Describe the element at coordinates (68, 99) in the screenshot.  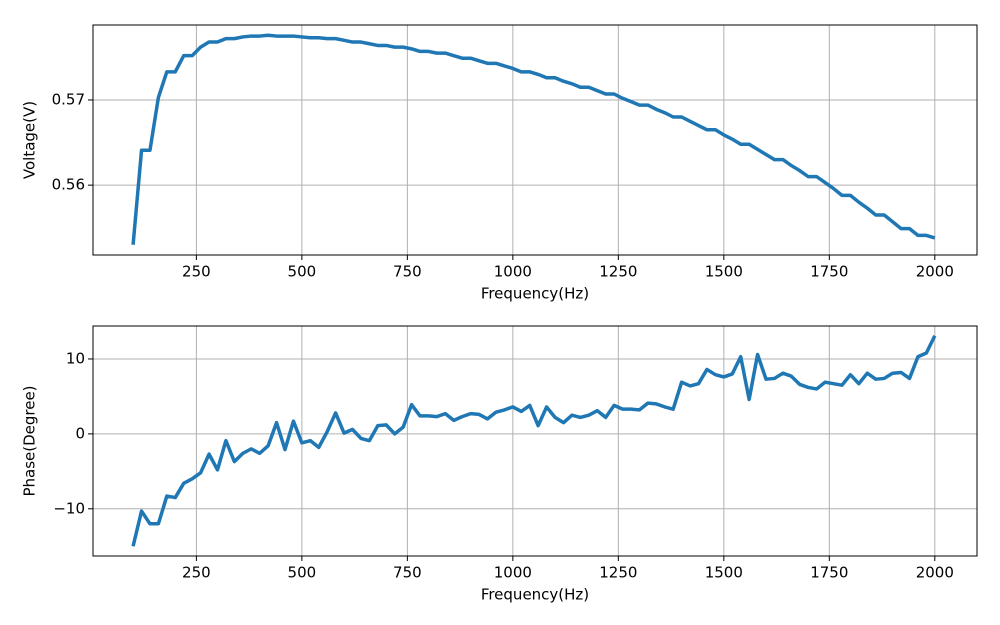
I see `y-tick-label: 0.57` at that location.